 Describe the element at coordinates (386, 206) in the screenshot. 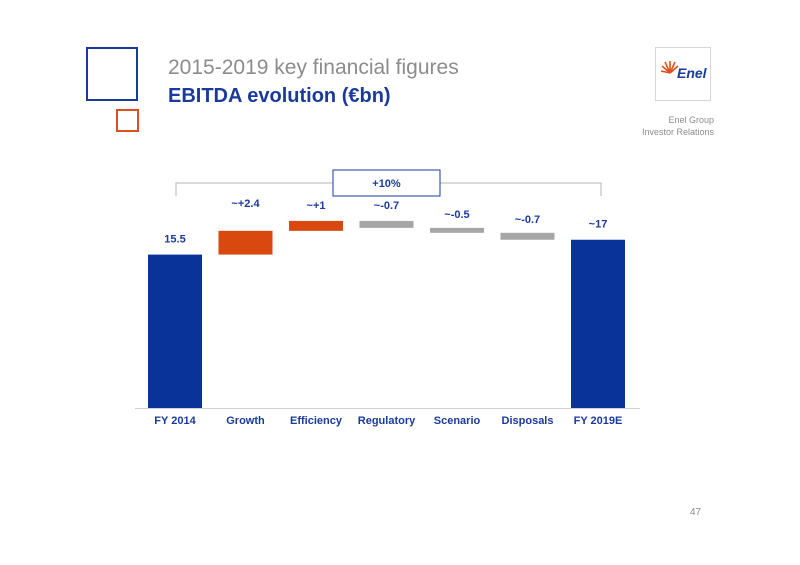

I see `value-label-3: ~-0.7` at that location.